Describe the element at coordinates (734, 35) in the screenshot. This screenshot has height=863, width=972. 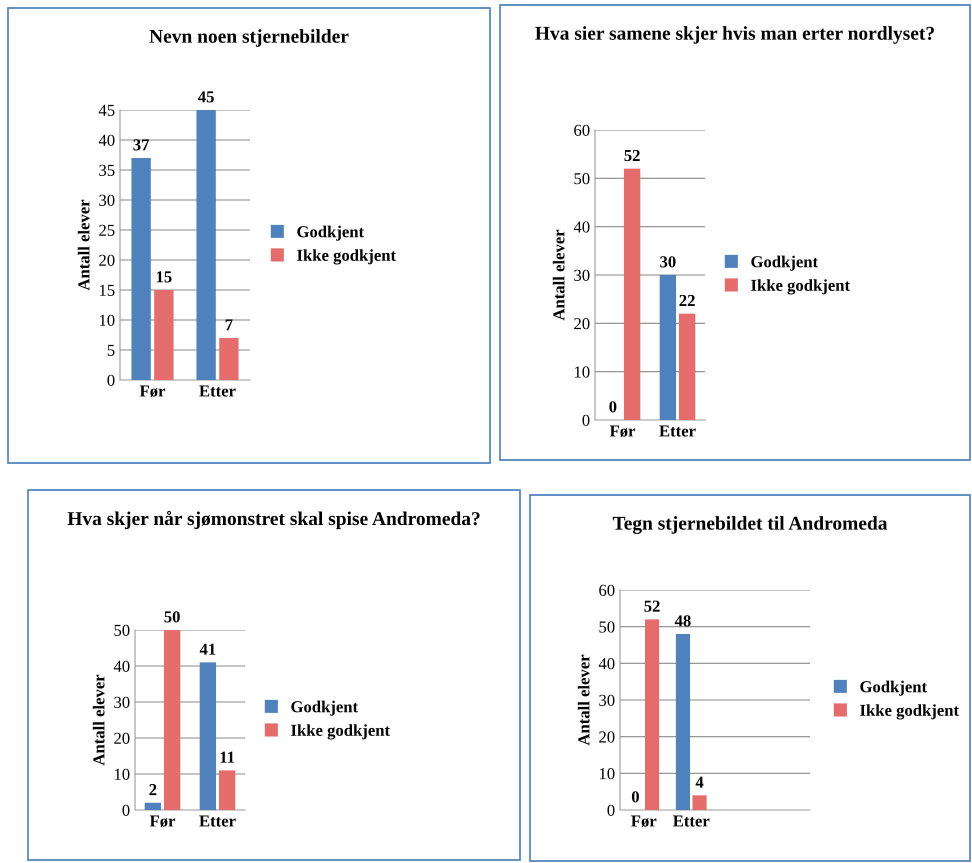
I see `chart-title: Hva sier samene skjer hvis man erter nordlyset?` at that location.